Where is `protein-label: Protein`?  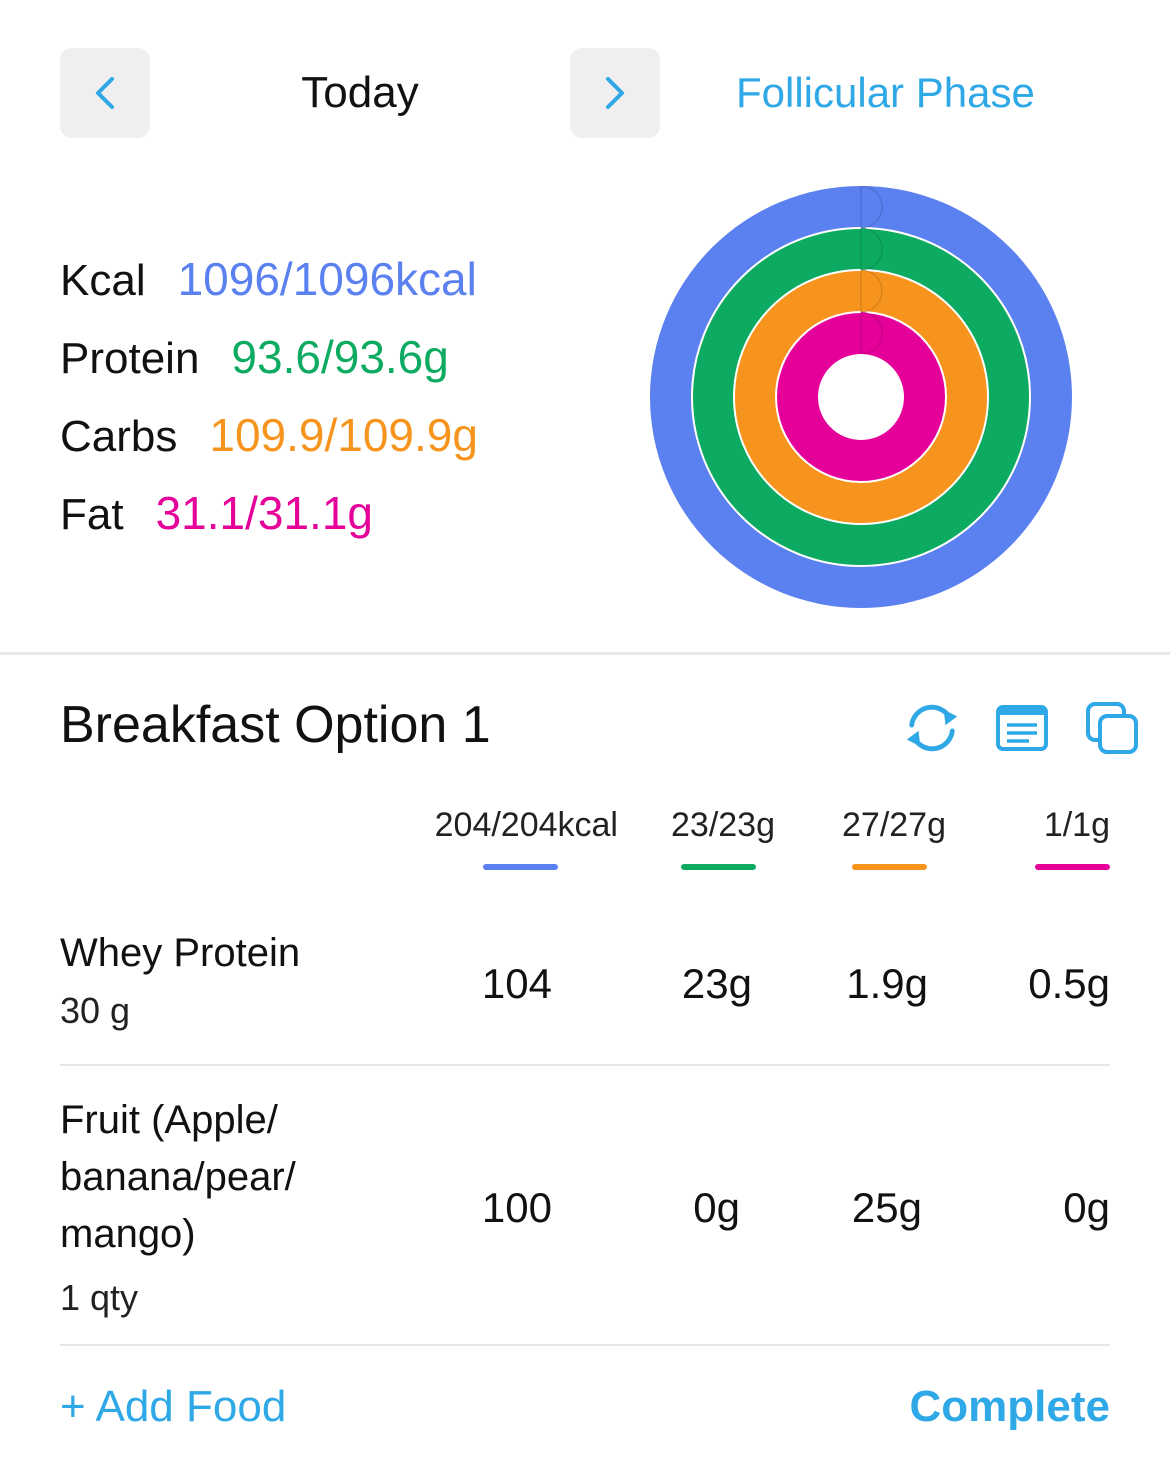 protein-label: Protein is located at coordinates (130, 358).